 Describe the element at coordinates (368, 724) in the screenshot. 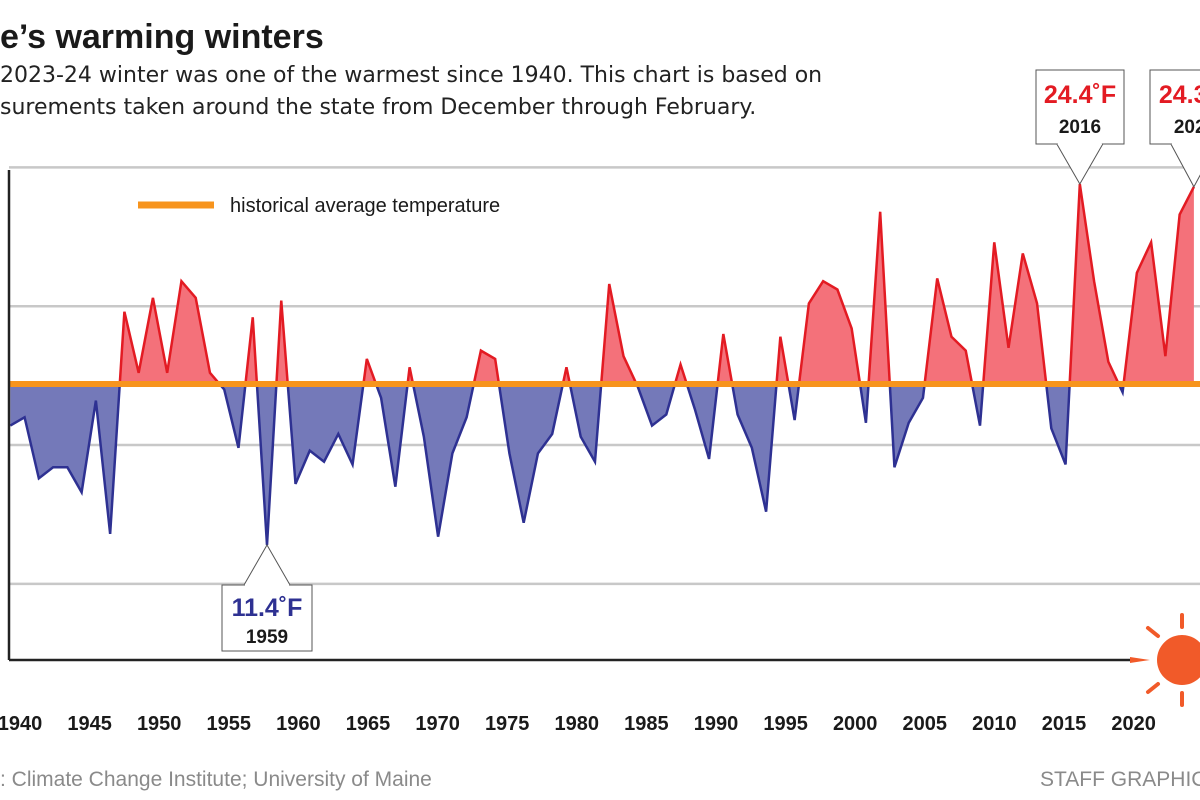

I see `x-tick-1965: 1965` at that location.